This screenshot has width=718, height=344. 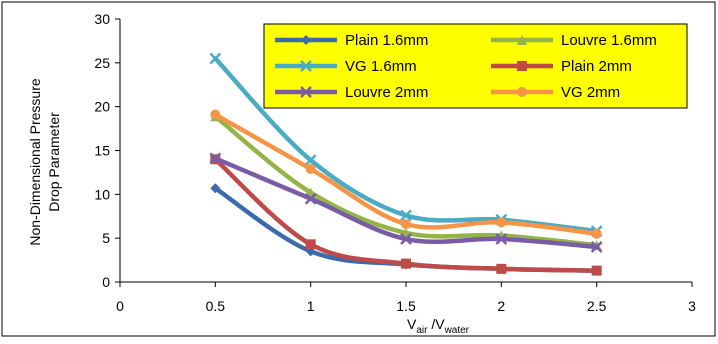 I want to click on x-tick-label: 3, so click(x=692, y=306).